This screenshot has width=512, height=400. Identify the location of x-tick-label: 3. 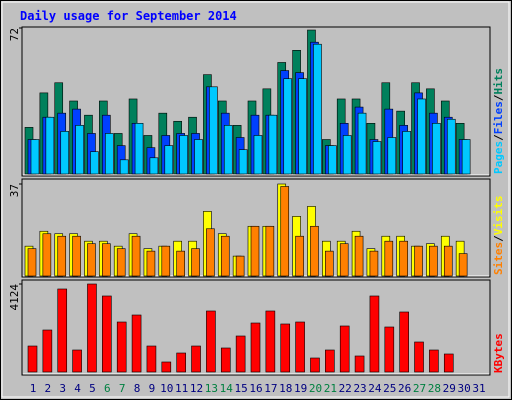
(62, 388).